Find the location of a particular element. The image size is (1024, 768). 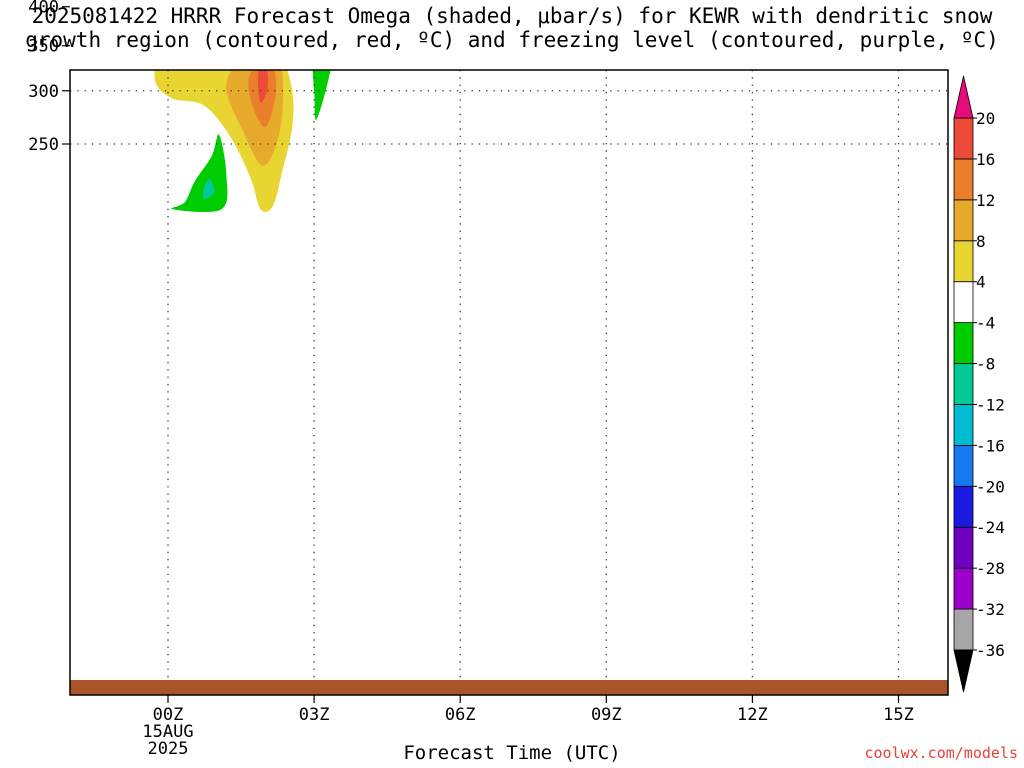

colorbar-label-1: -32 is located at coordinates (990, 609).